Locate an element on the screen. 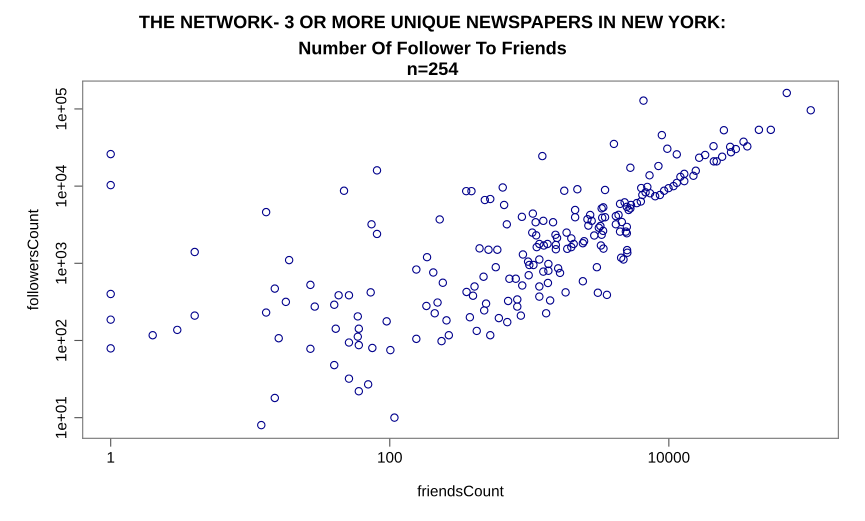 The height and width of the screenshot is (521, 865). x-tick-label: 10000 is located at coordinates (669, 457).